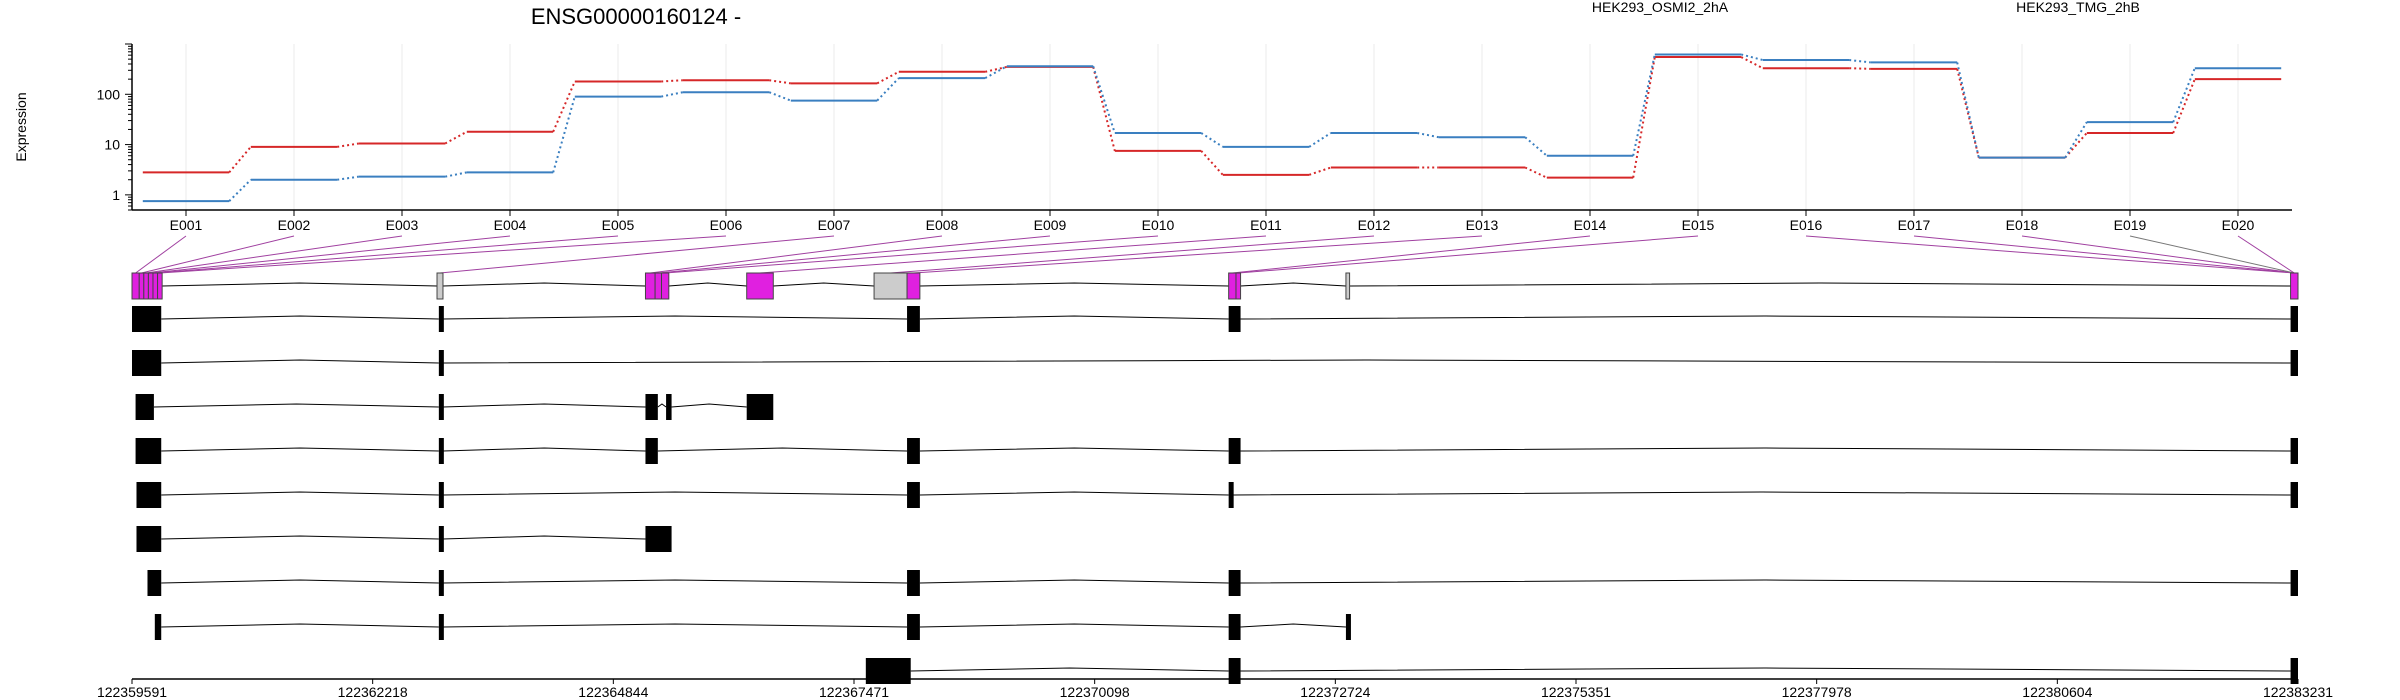 This screenshot has height=700, width=2400. Describe the element at coordinates (510, 225) in the screenshot. I see `x-tick-label-e004: E004` at that location.